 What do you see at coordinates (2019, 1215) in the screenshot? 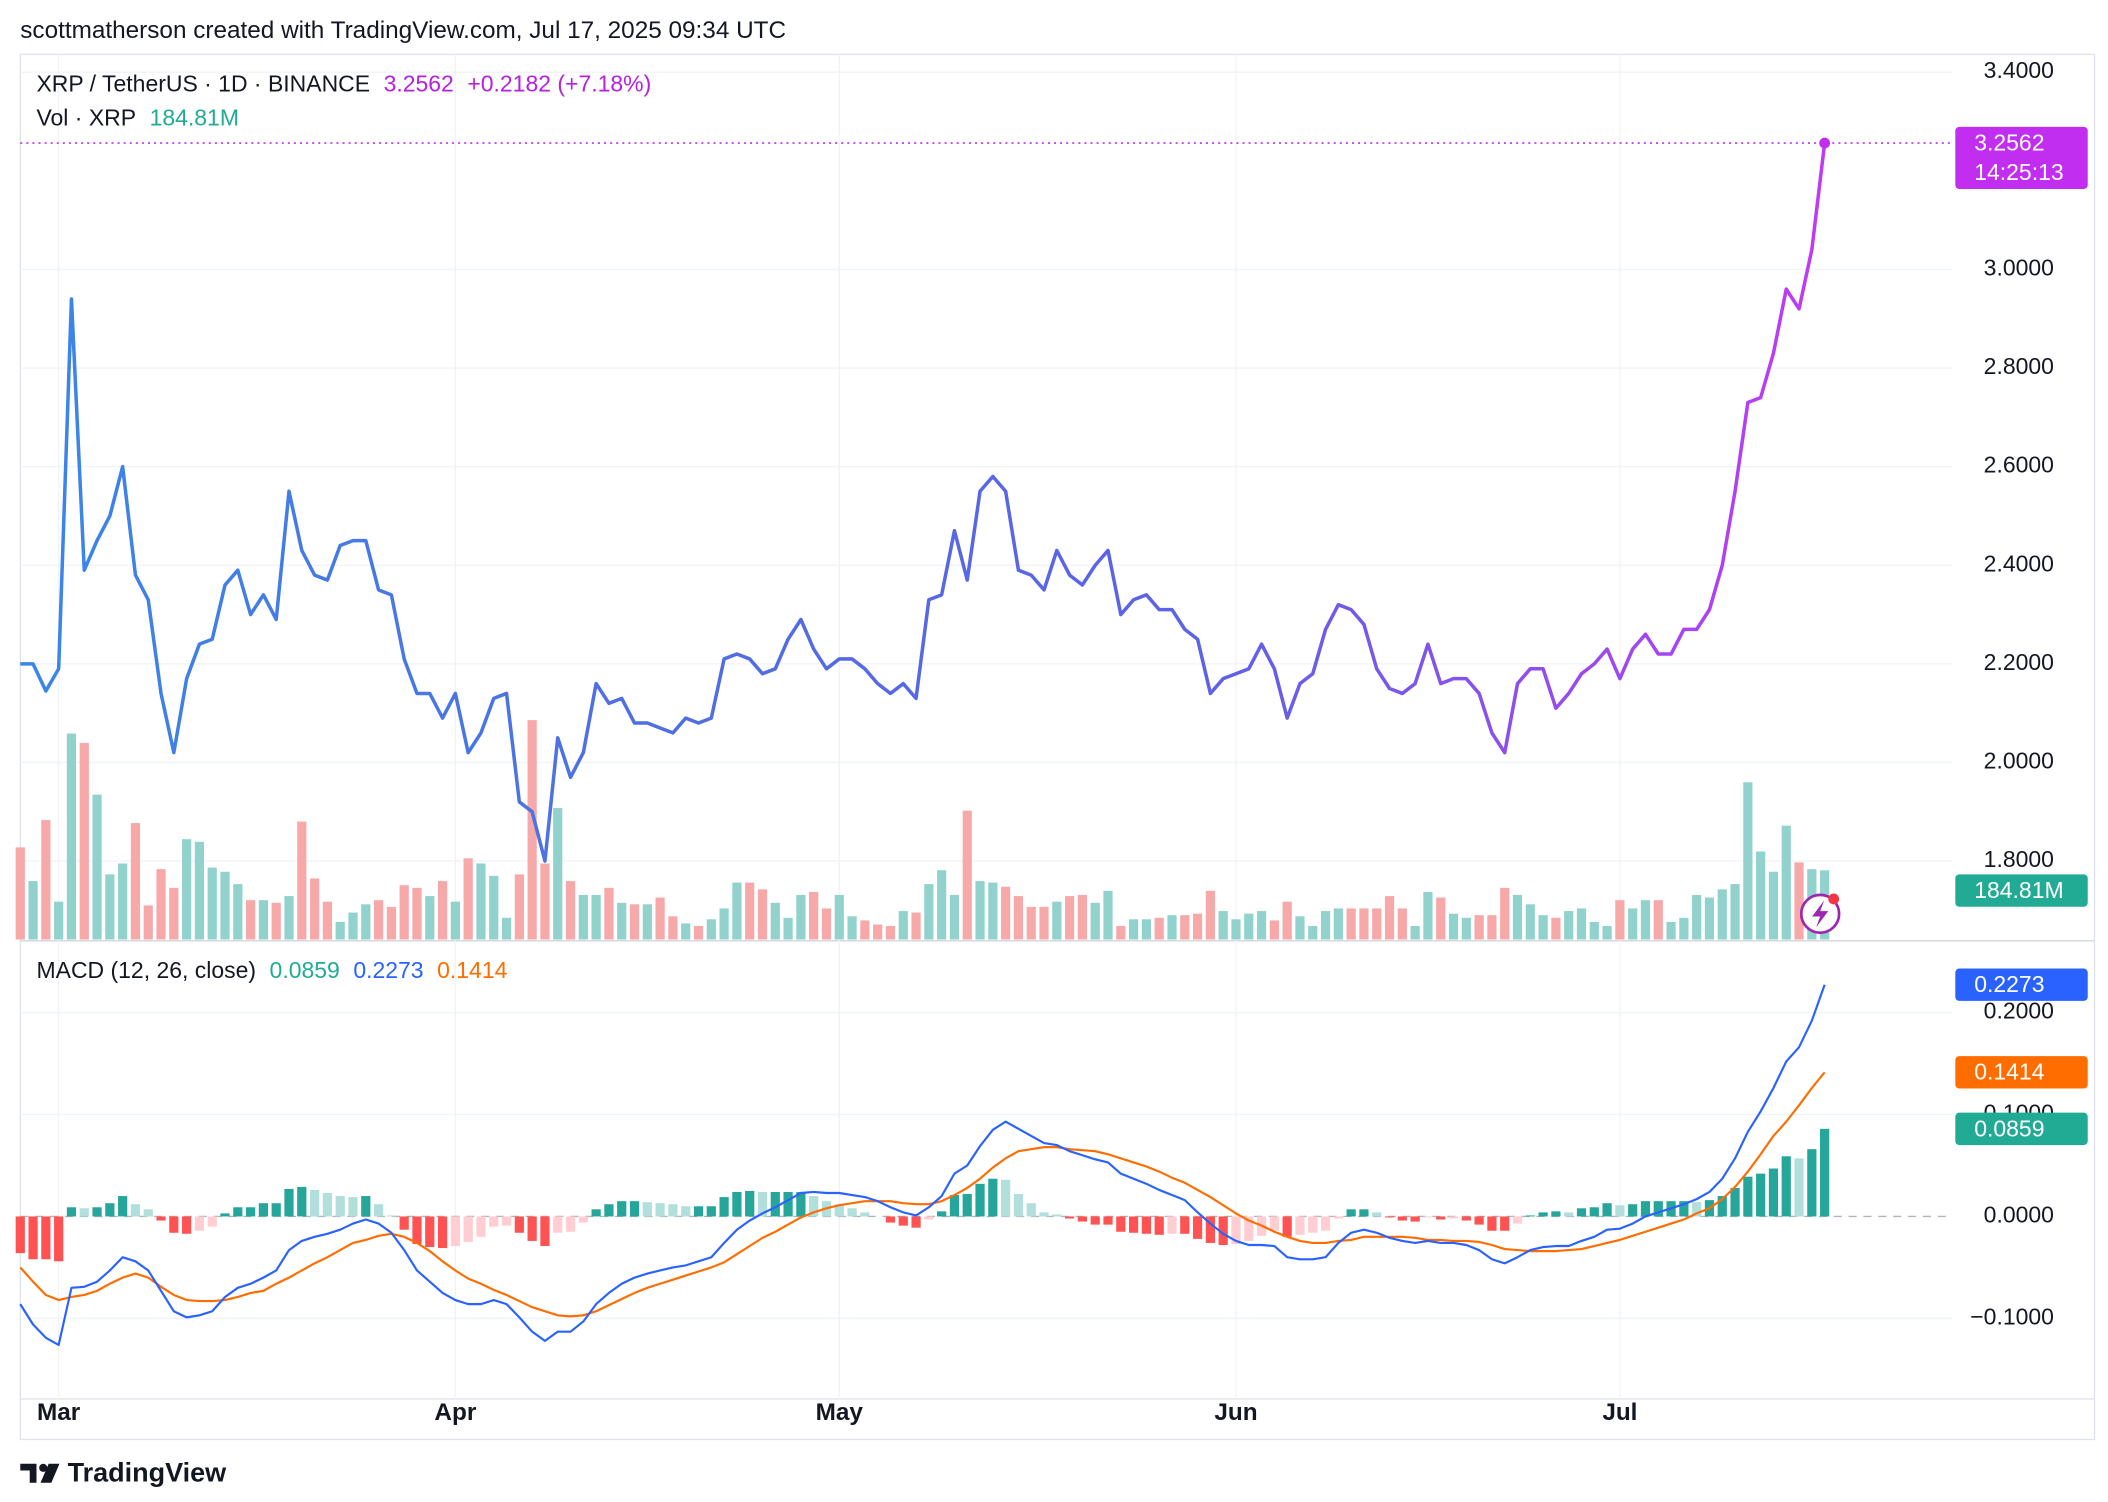
I see `macd-tick-label: 0.0000` at bounding box center [2019, 1215].